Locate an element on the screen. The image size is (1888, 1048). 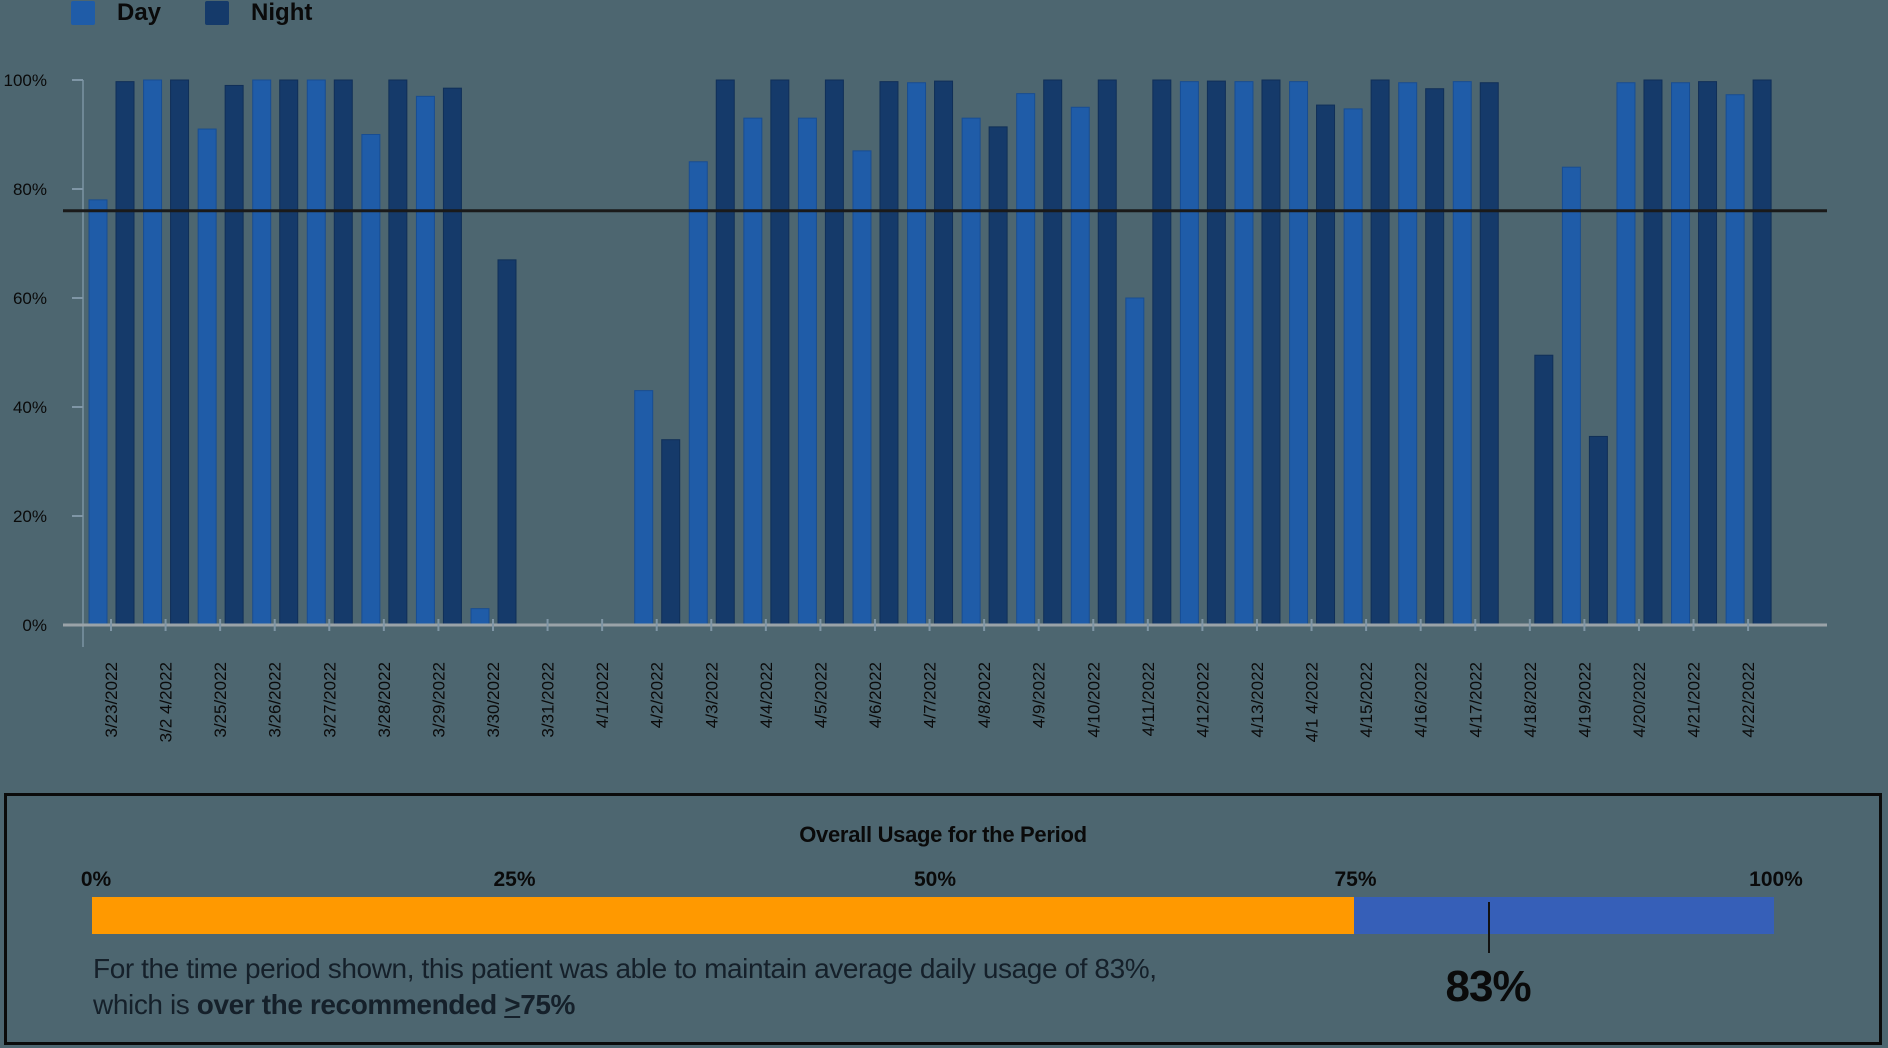
scale-label: 75% is located at coordinates (1355, 879).